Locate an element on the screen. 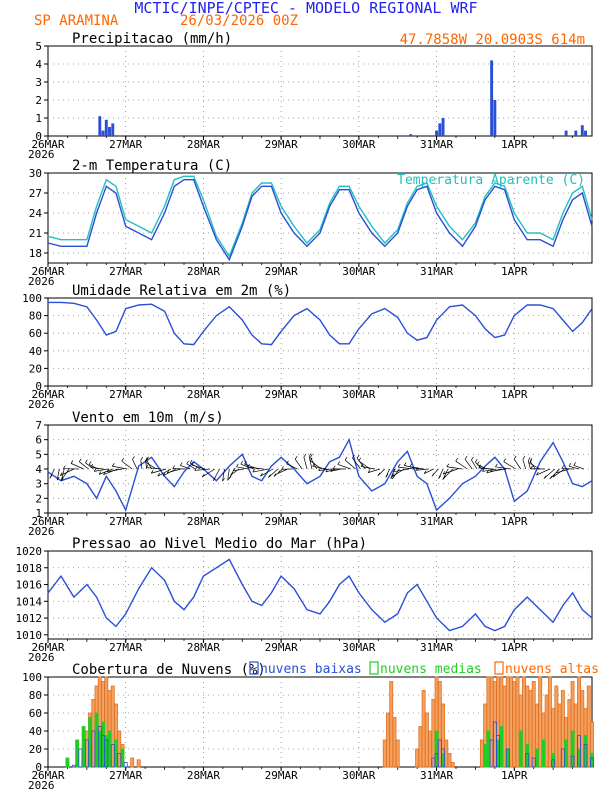  y-tick-label: 1 is located at coordinates (38, 513).